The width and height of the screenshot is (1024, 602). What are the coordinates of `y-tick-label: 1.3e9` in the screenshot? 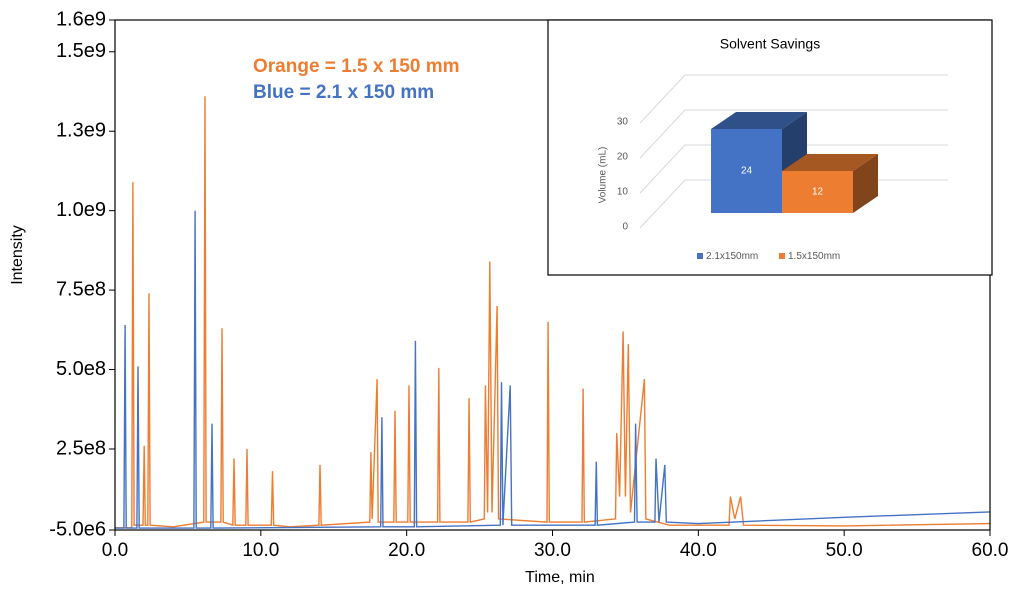 It's located at (81, 130).